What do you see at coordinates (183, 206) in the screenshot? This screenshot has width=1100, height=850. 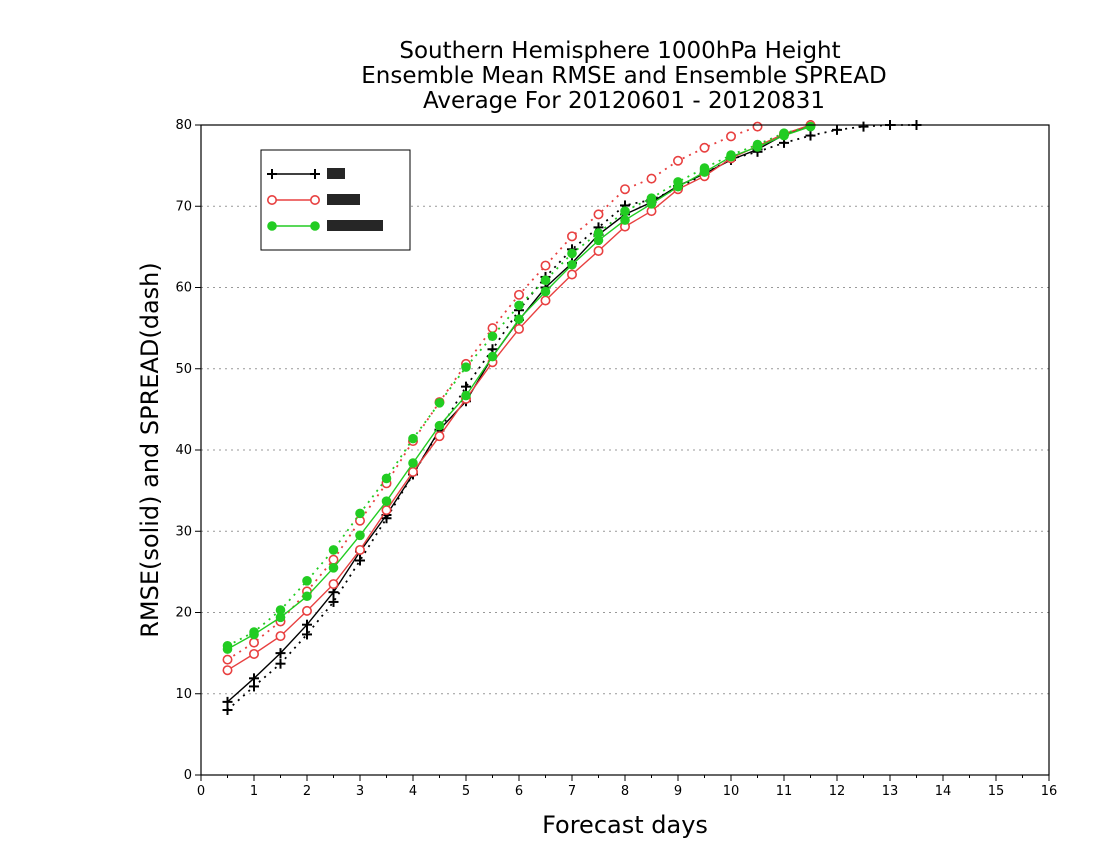 I see `y-tick-label: 70` at bounding box center [183, 206].